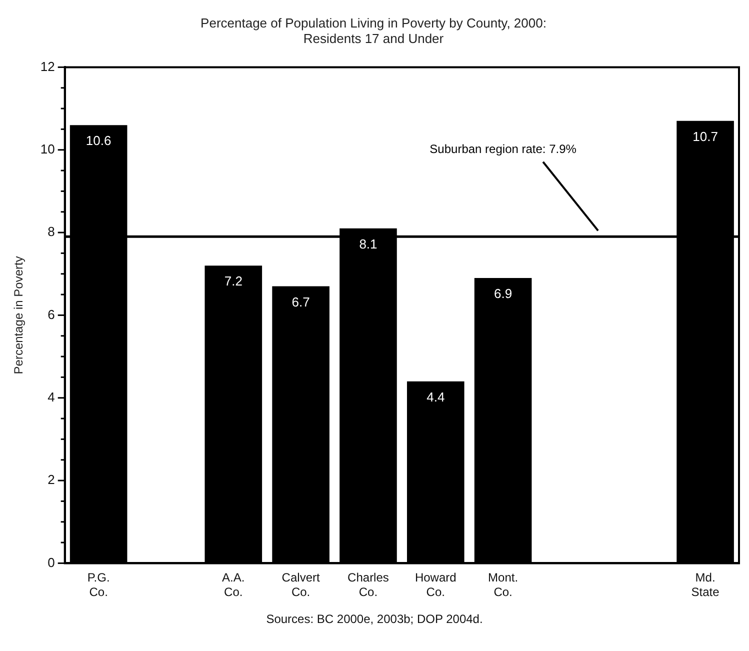 This screenshot has width=749, height=651. I want to click on data-label: 6.7, so click(301, 302).